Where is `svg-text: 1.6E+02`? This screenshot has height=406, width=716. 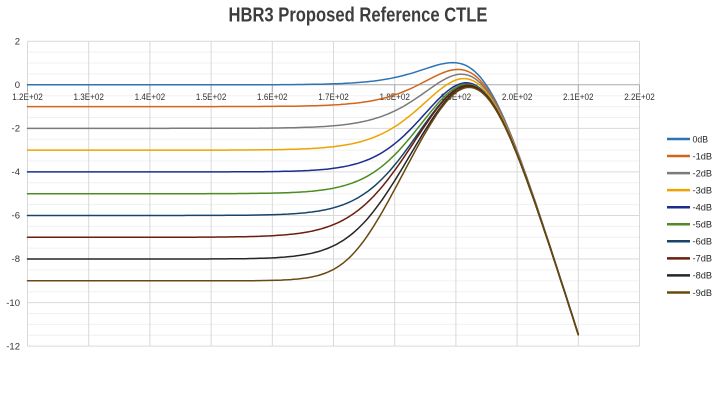 svg-text: 1.6E+02 is located at coordinates (272, 97).